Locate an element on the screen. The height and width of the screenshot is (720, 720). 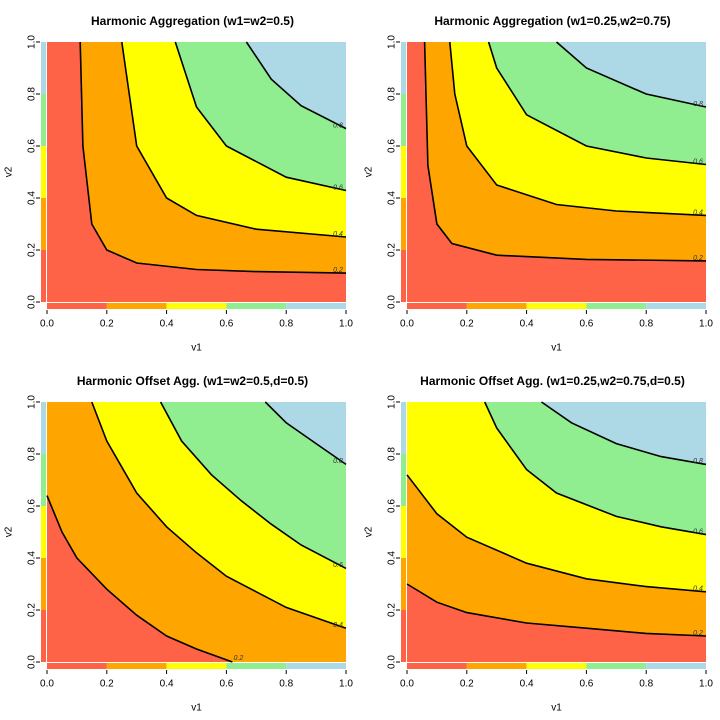
panel-title: Harmonic Offset Agg. (w1=w2=0.5,d=0.5) is located at coordinates (192, 381).